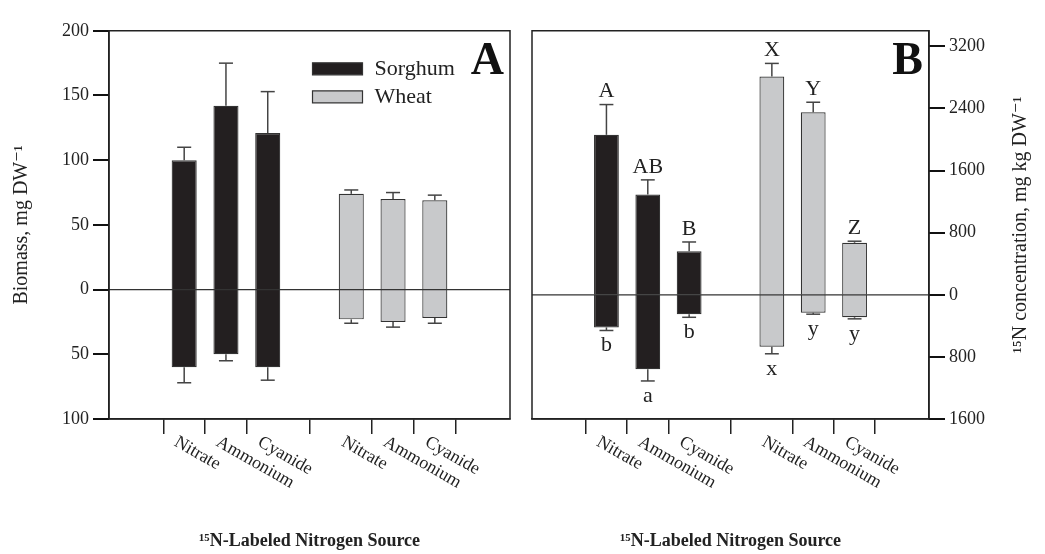 The image size is (1045, 554). I want to click on text: A, so click(487, 58).